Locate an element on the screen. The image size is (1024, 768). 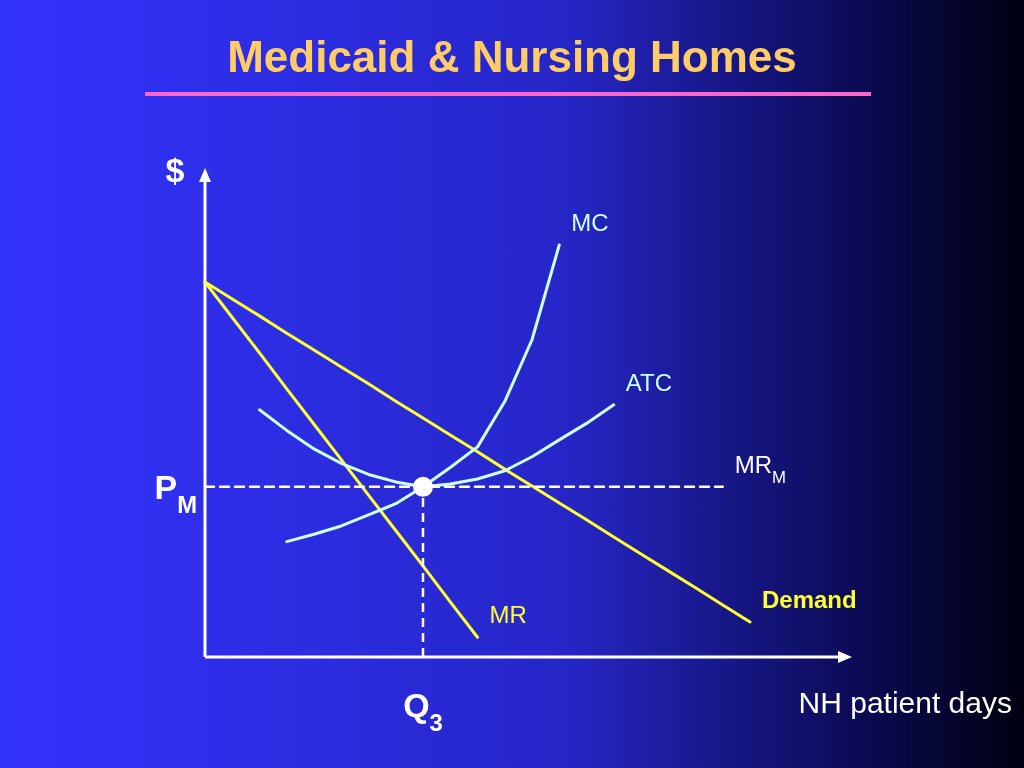
series-label: MC is located at coordinates (590, 222).